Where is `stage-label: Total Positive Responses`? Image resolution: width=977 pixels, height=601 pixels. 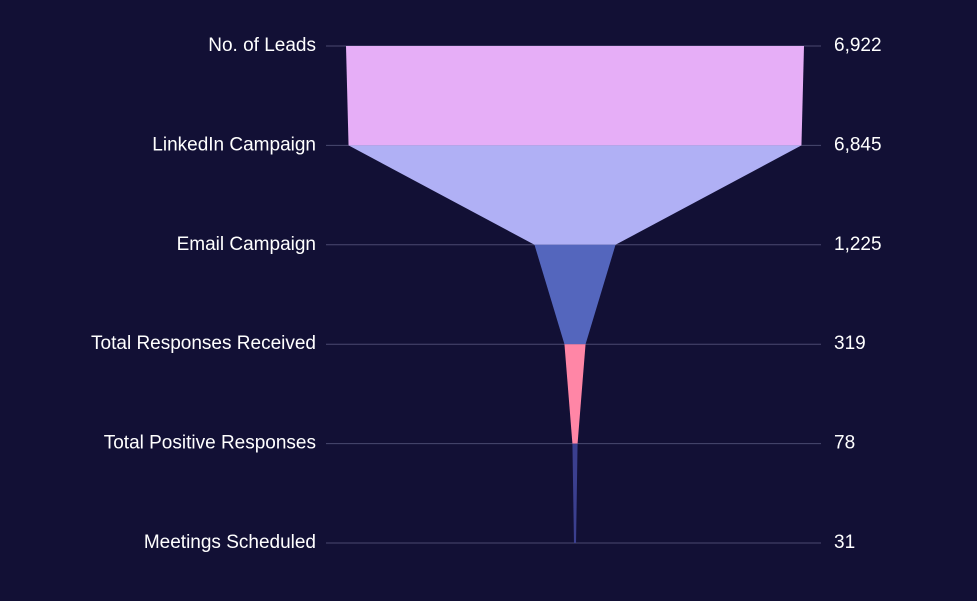 stage-label: Total Positive Responses is located at coordinates (210, 443).